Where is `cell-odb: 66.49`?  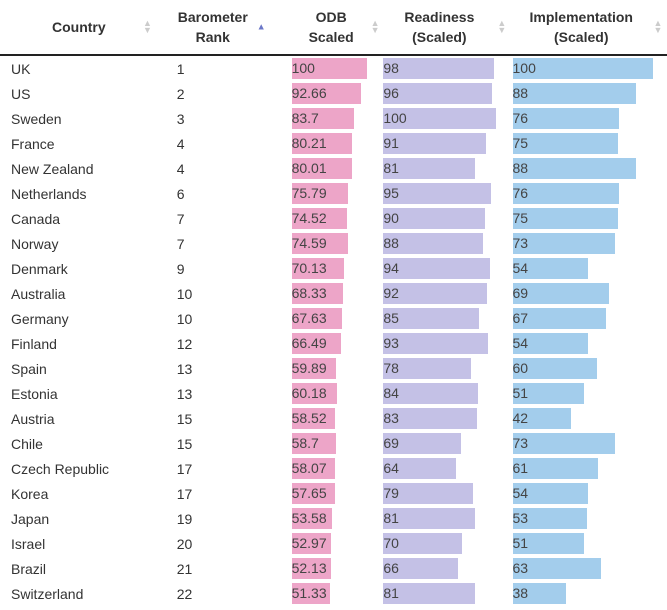
cell-odb: 66.49 is located at coordinates (337, 343).